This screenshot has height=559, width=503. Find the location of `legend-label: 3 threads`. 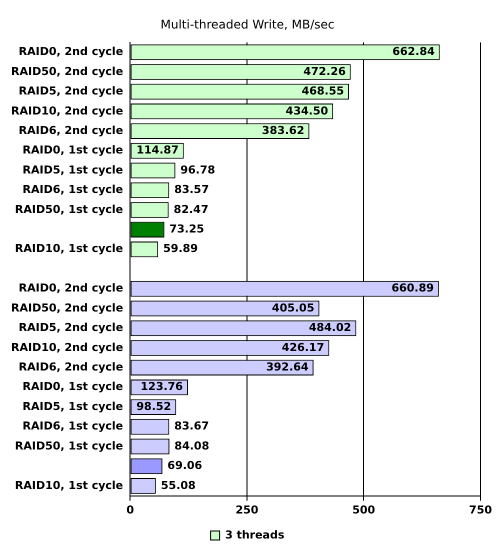

legend-label: 3 threads is located at coordinates (255, 535).